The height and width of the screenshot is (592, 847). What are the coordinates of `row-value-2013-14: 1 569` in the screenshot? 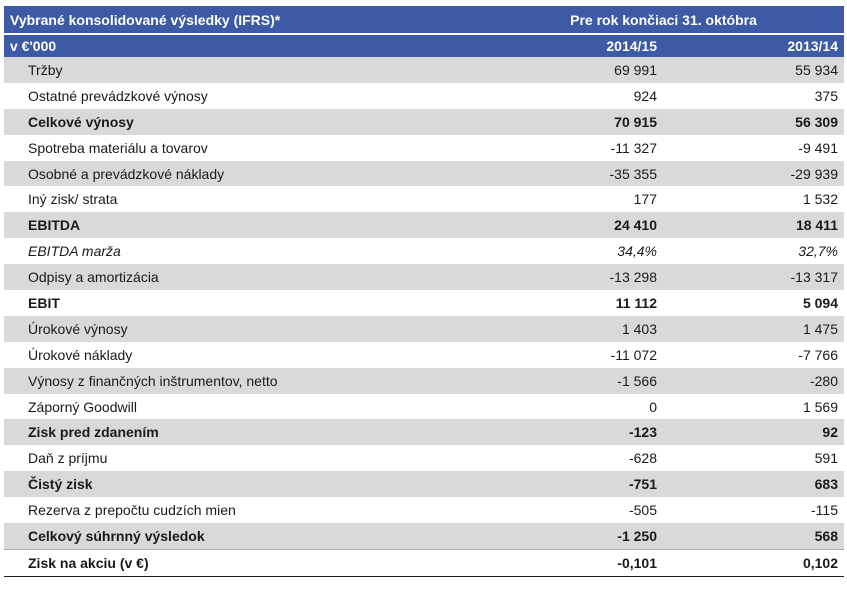 It's located at (820, 406).